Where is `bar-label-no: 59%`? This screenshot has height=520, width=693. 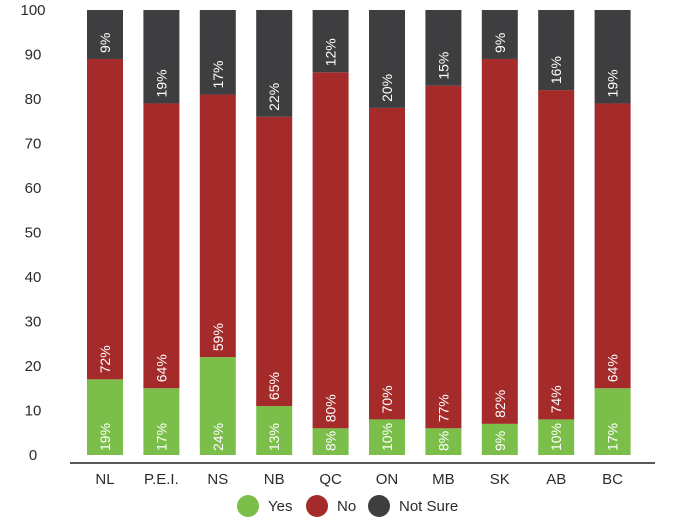 bar-label-no: 59% is located at coordinates (218, 337).